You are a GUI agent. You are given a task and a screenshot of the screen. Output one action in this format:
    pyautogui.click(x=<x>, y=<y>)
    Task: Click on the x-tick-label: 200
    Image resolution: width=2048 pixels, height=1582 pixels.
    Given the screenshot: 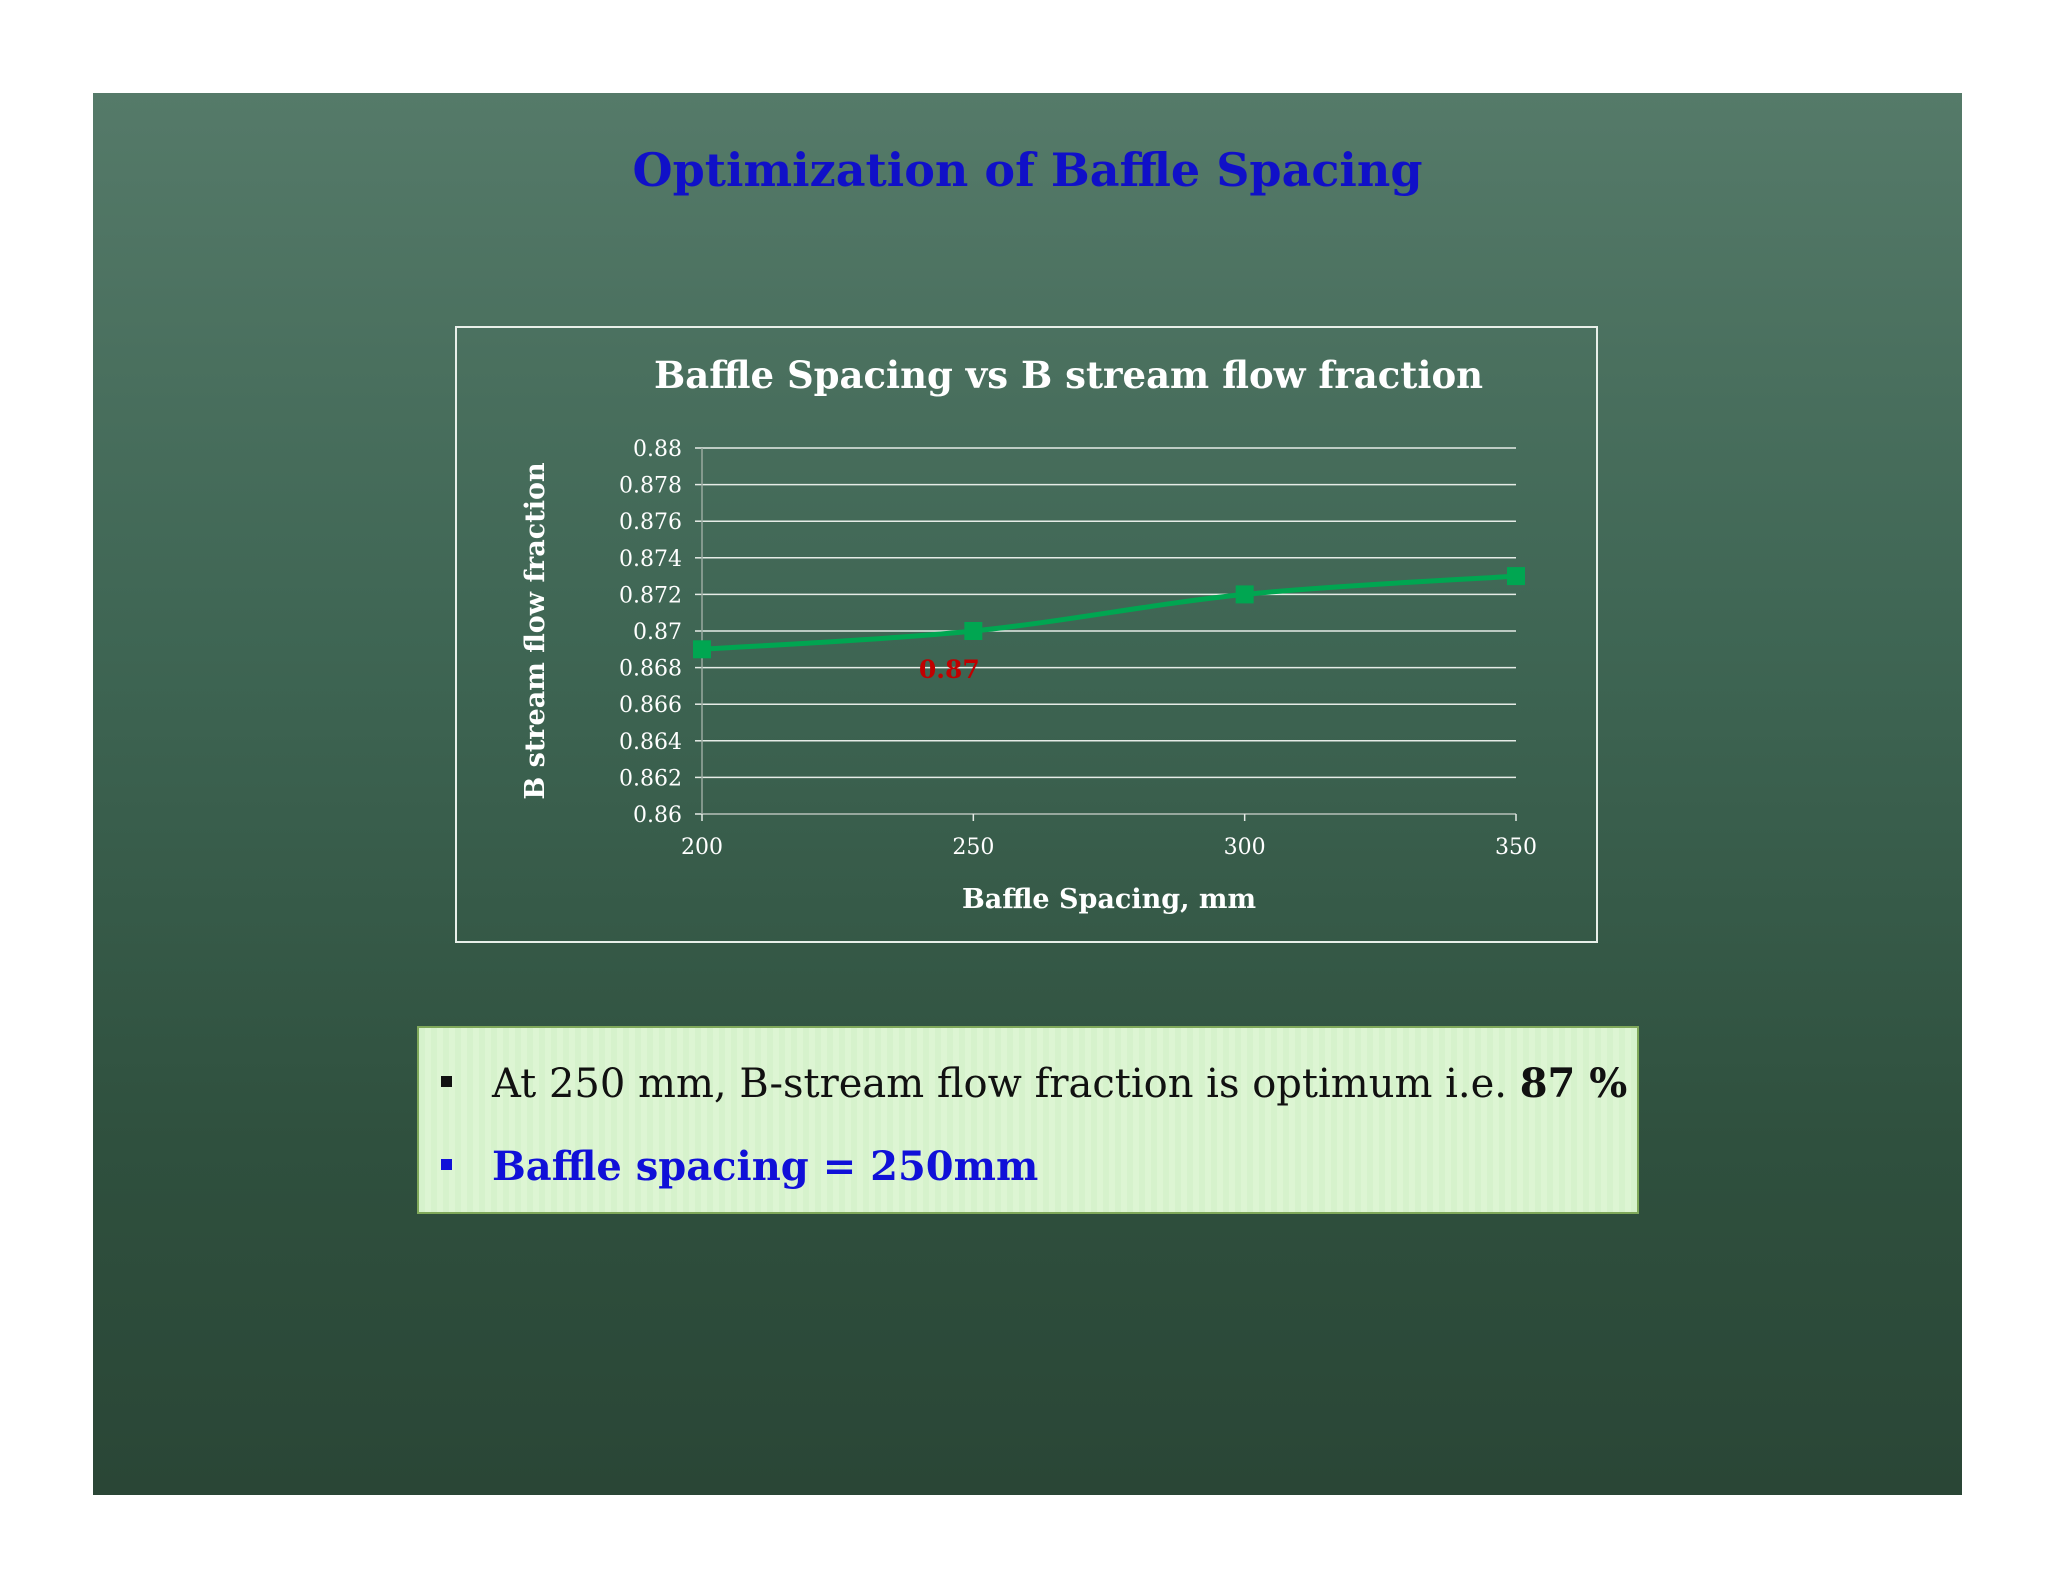 What is the action you would take?
    pyautogui.click(x=702, y=847)
    